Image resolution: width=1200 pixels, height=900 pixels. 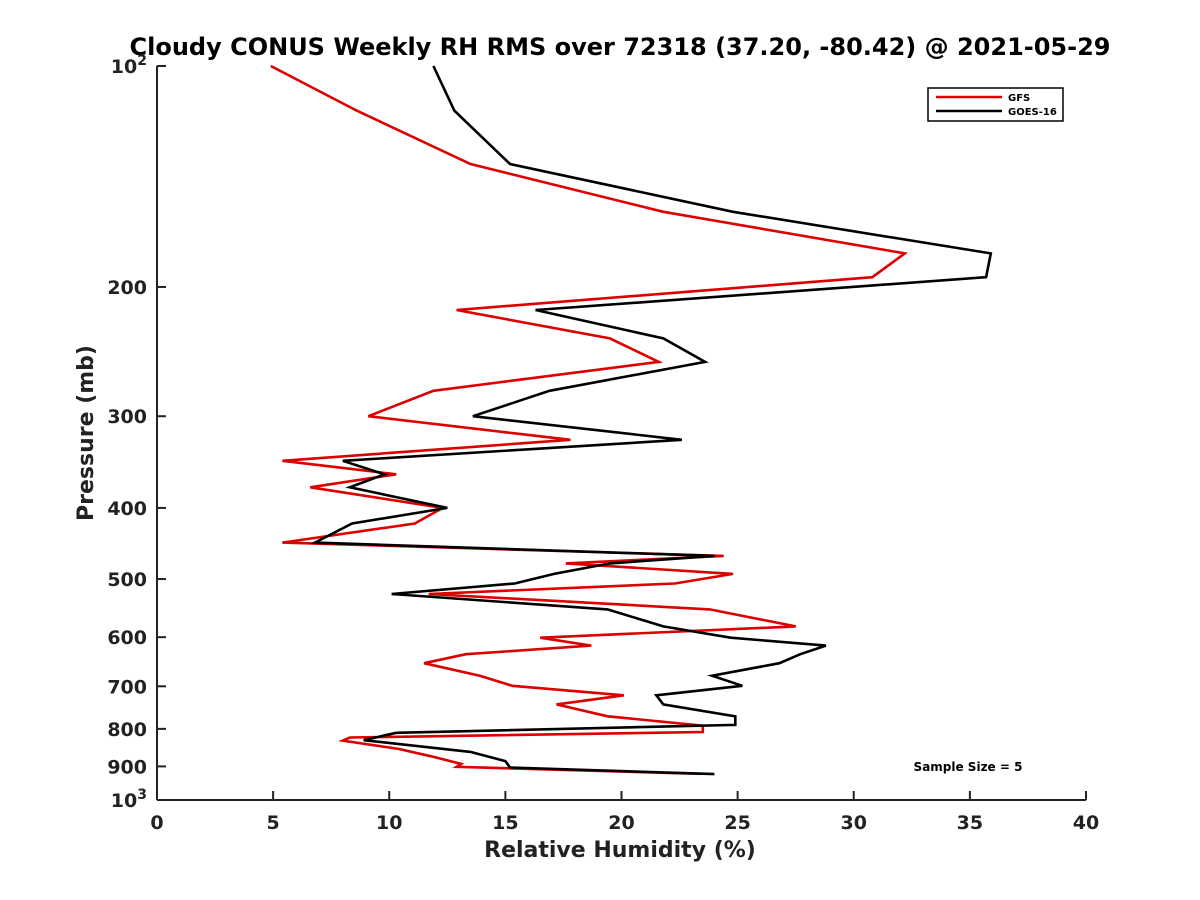 I want to click on x-tick-label: 30, so click(x=854, y=823).